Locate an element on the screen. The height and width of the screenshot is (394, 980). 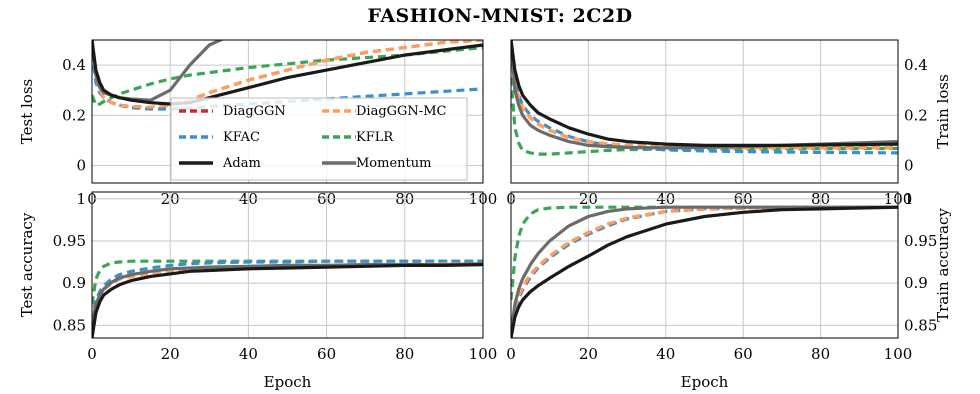
test-accuracy-line-diagggn is located at coordinates (287, 294).